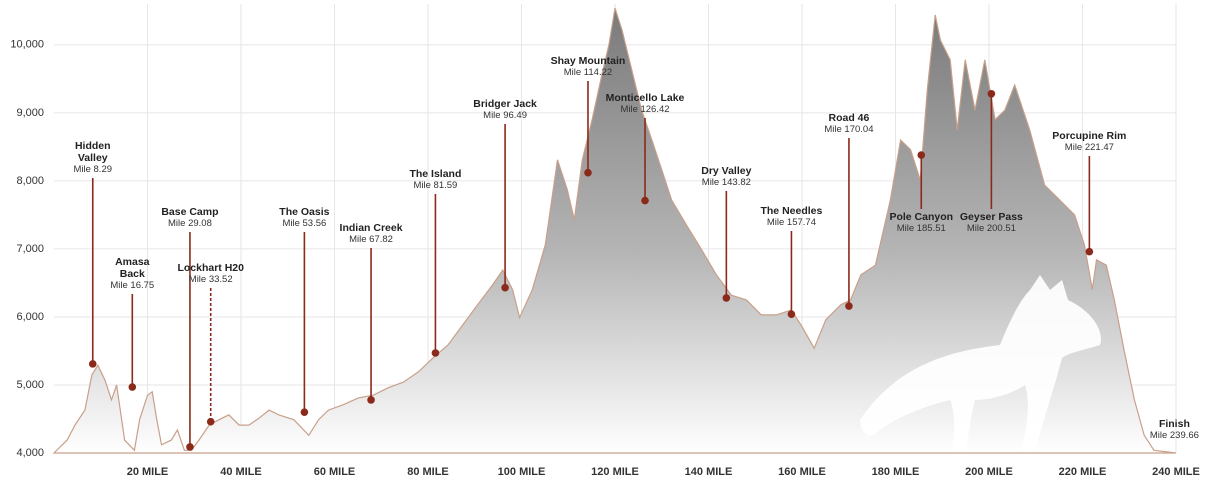 The height and width of the screenshot is (483, 1205). I want to click on waypoint-name: Porcupine Rim, so click(1089, 136).